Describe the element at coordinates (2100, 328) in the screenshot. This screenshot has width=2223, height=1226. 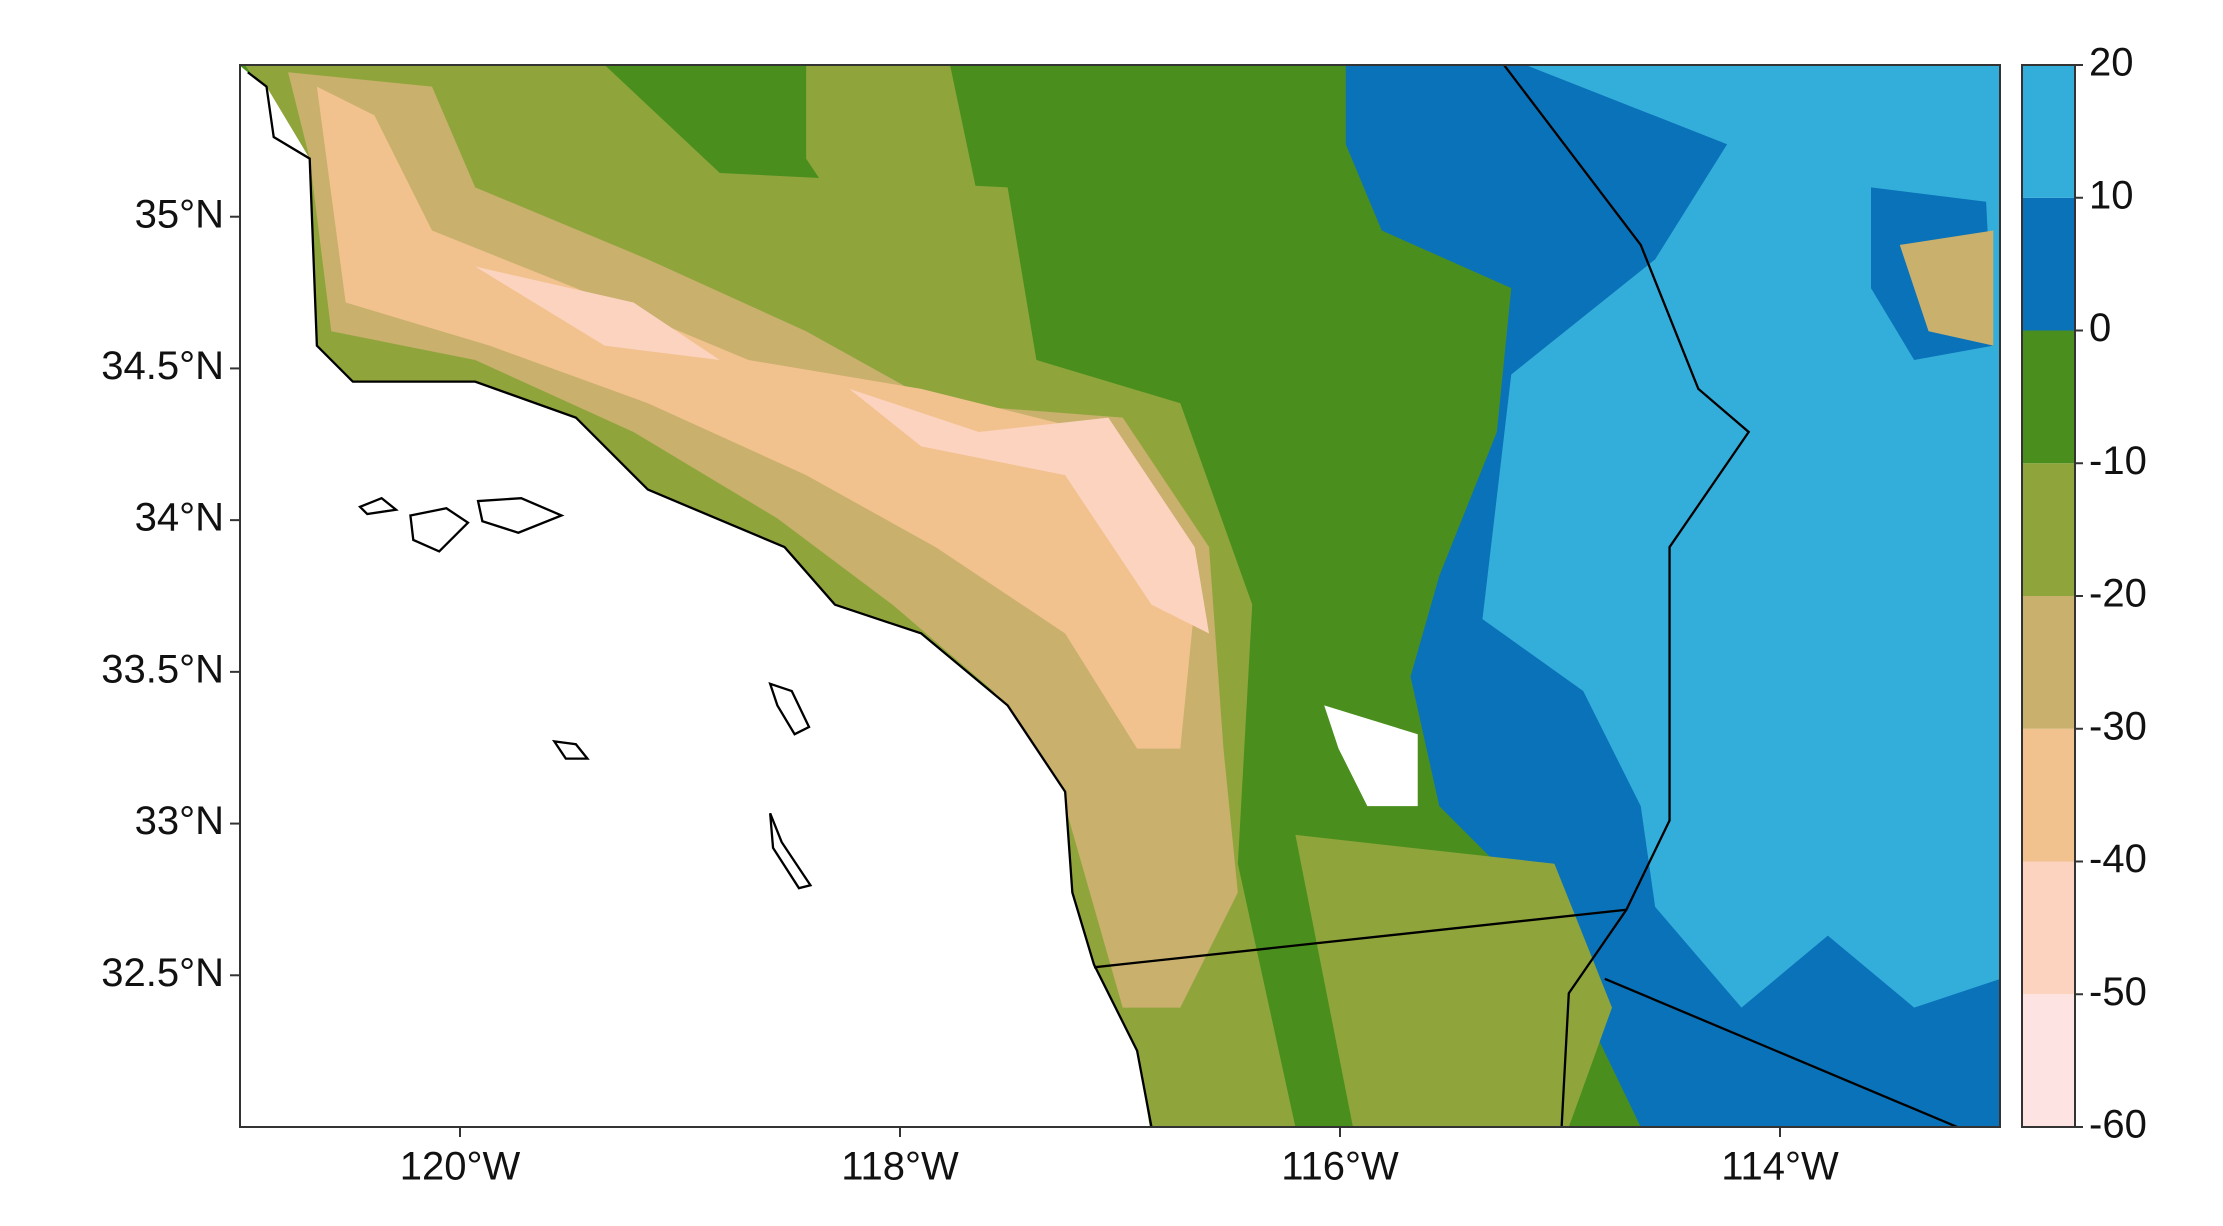
I see `colorbar-label: 0` at that location.